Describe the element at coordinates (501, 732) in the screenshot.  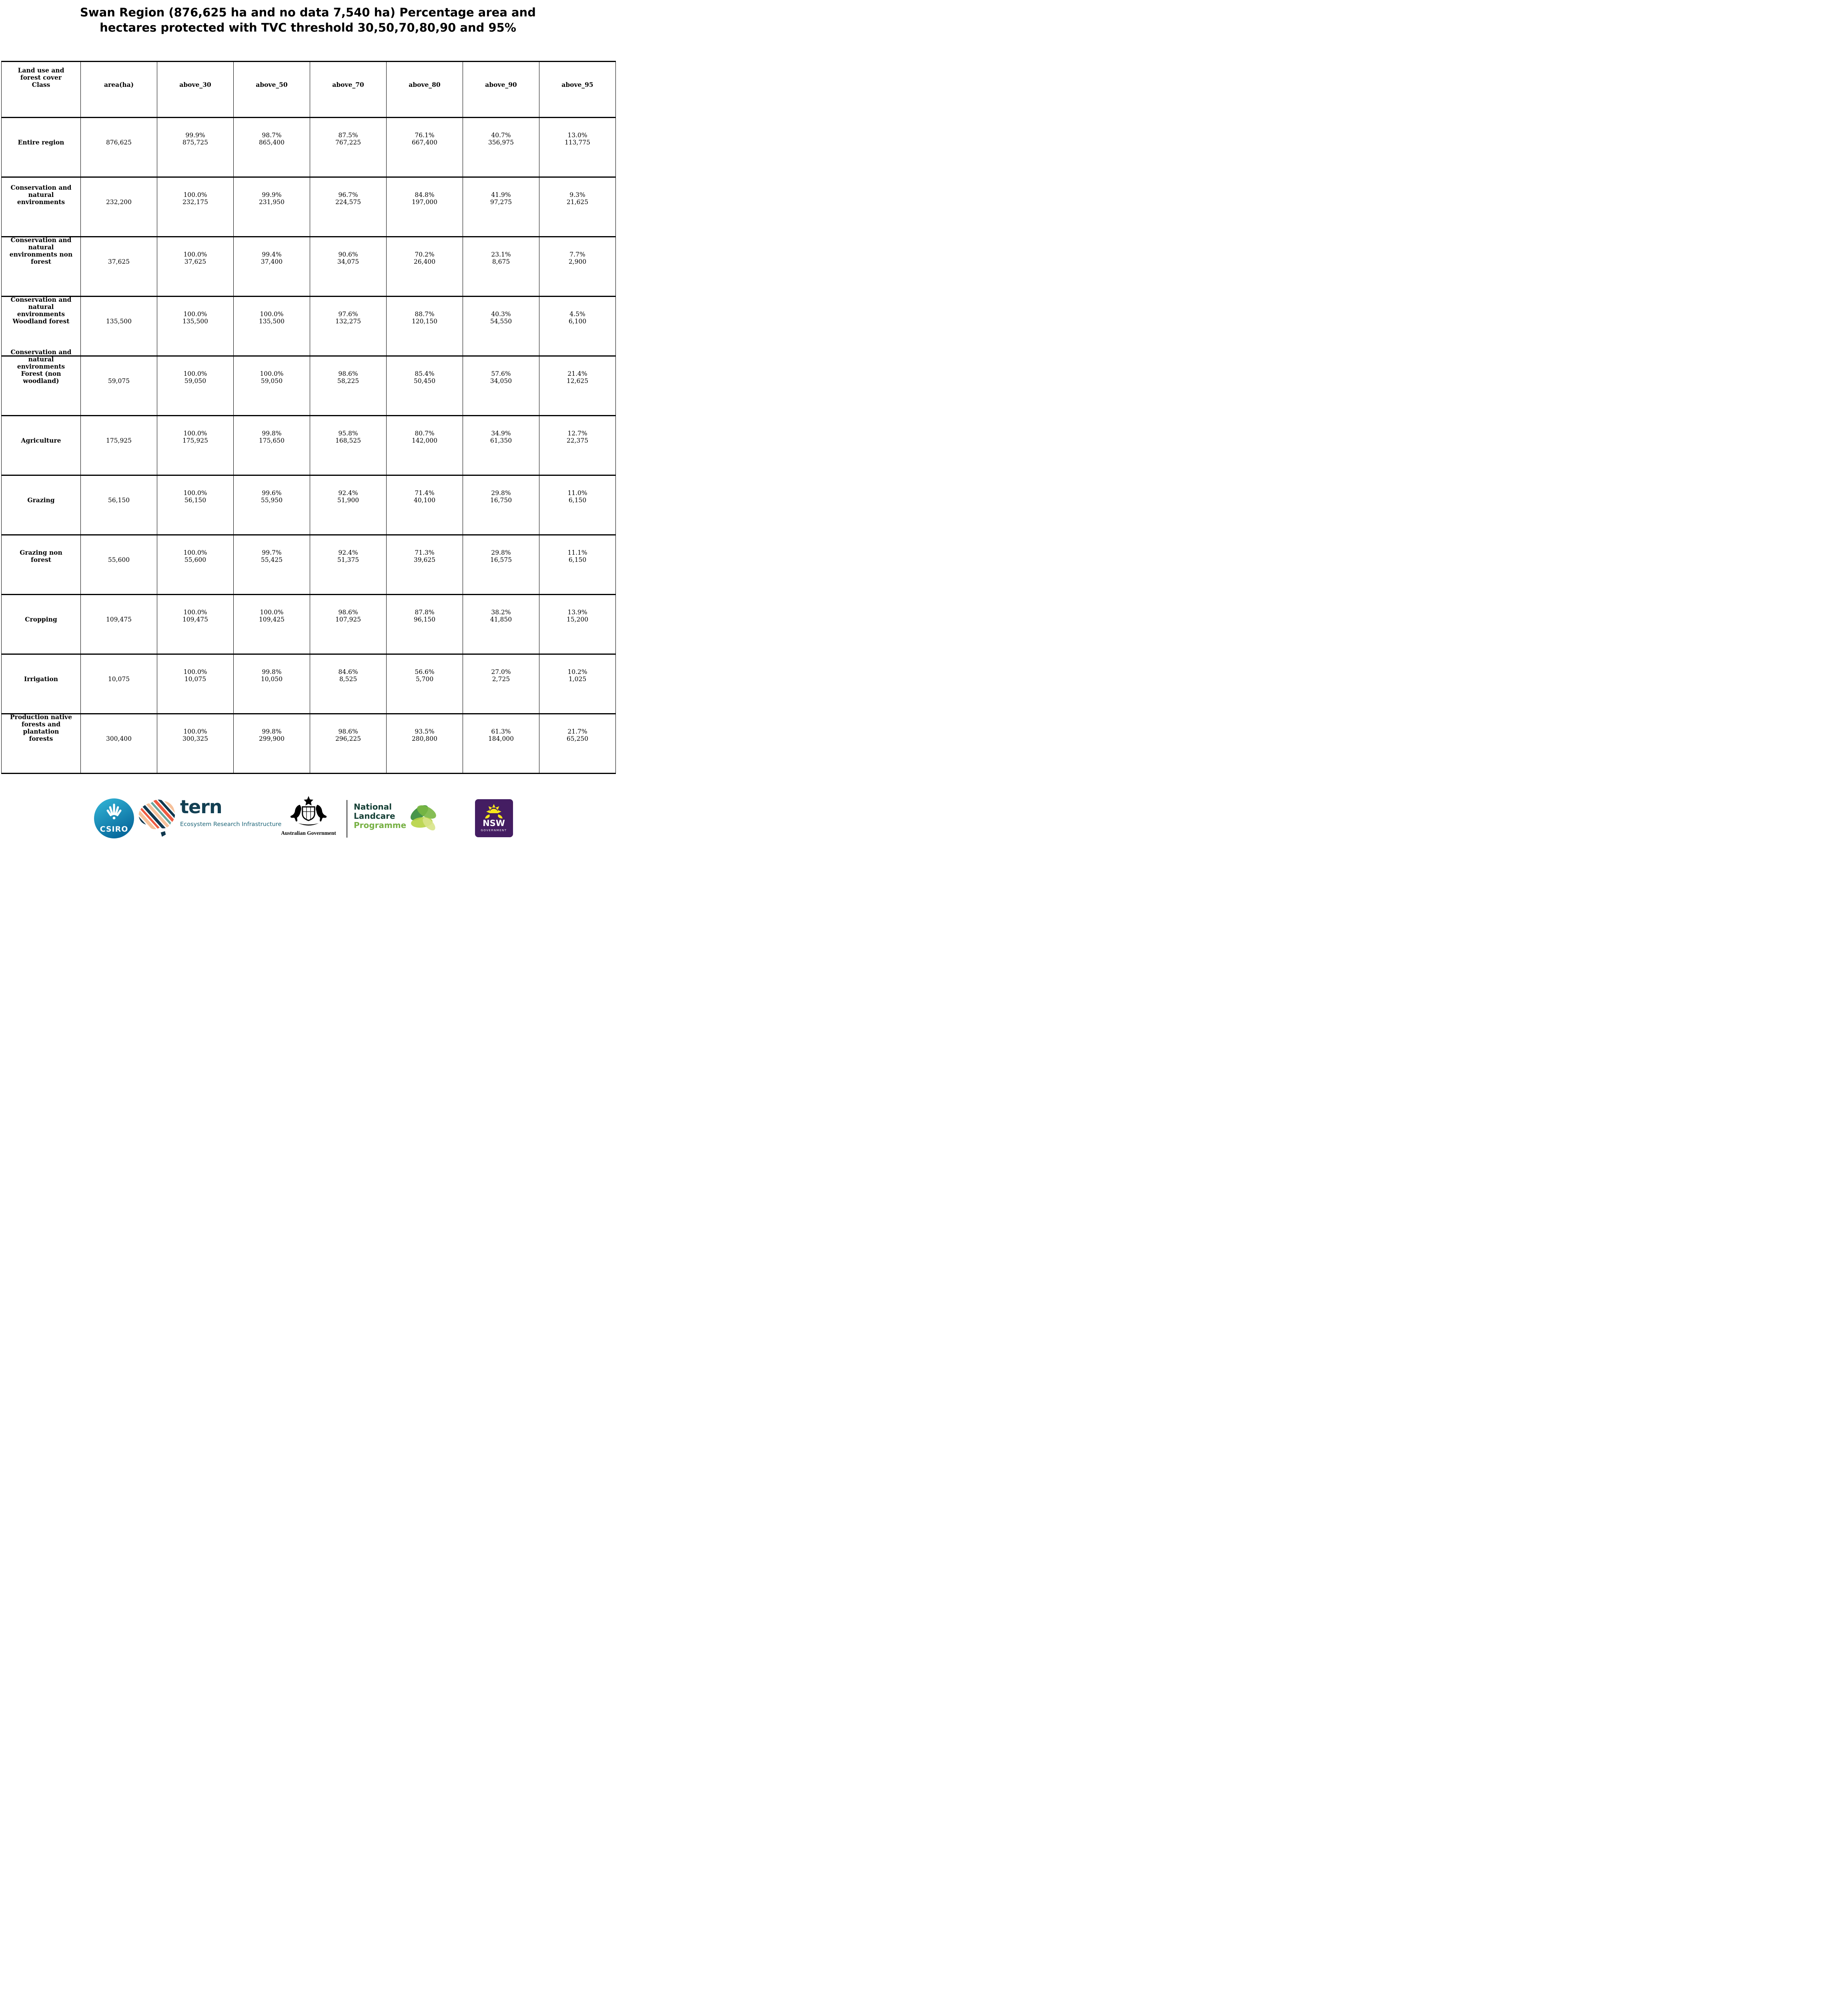
I see `percent-value: 61.3%` at that location.